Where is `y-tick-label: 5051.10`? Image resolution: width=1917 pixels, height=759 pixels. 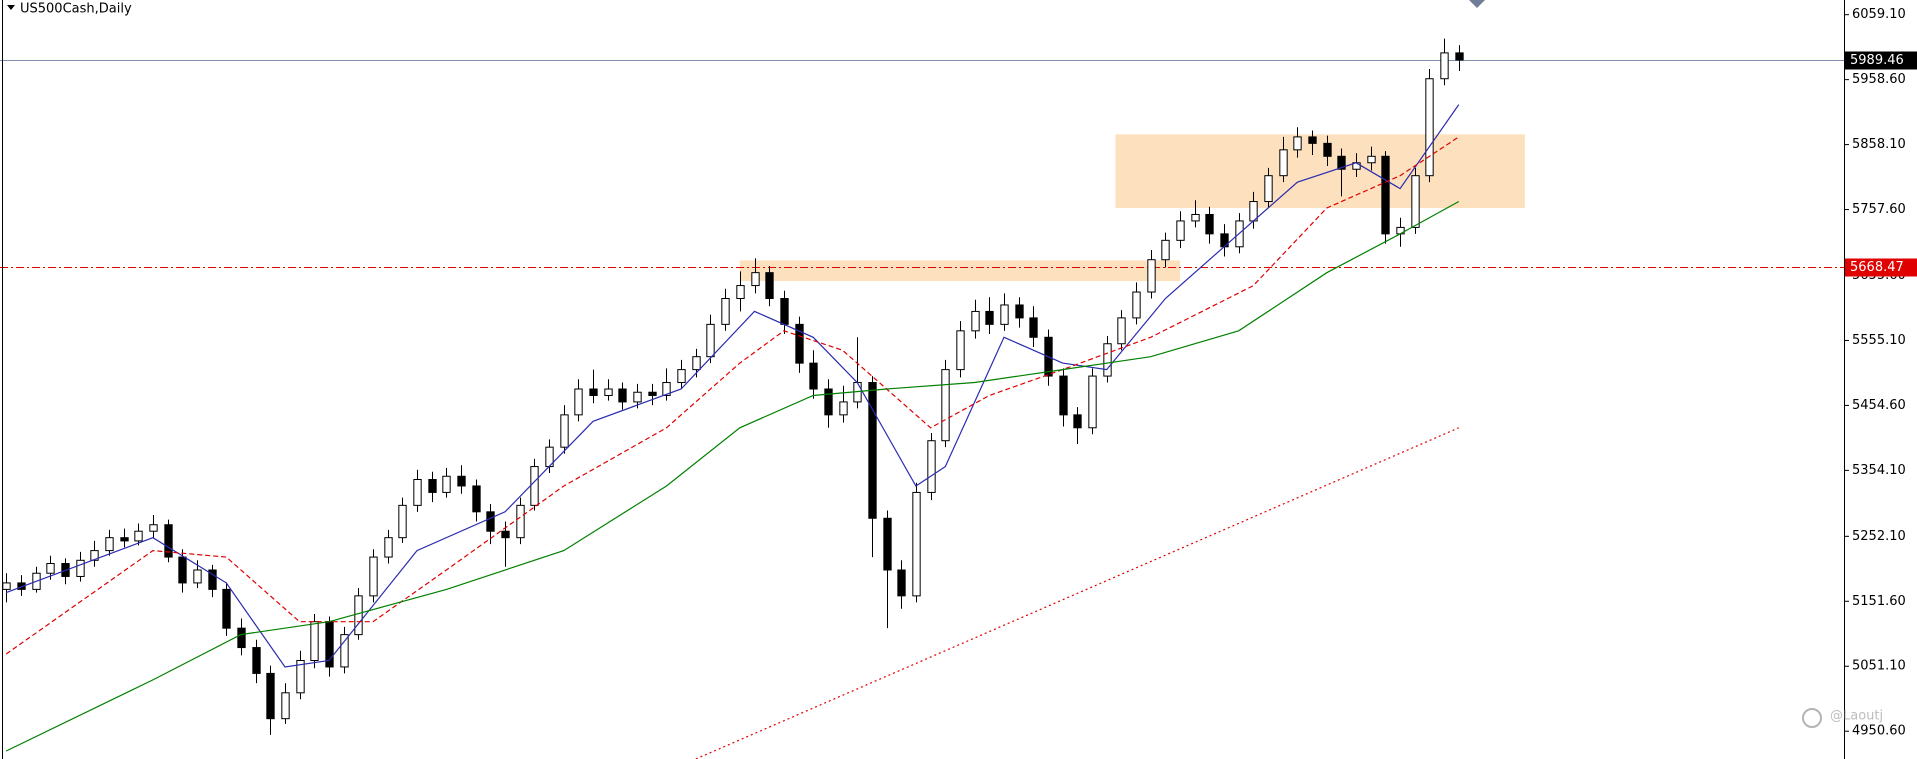
y-tick-label: 5051.10 is located at coordinates (1879, 666).